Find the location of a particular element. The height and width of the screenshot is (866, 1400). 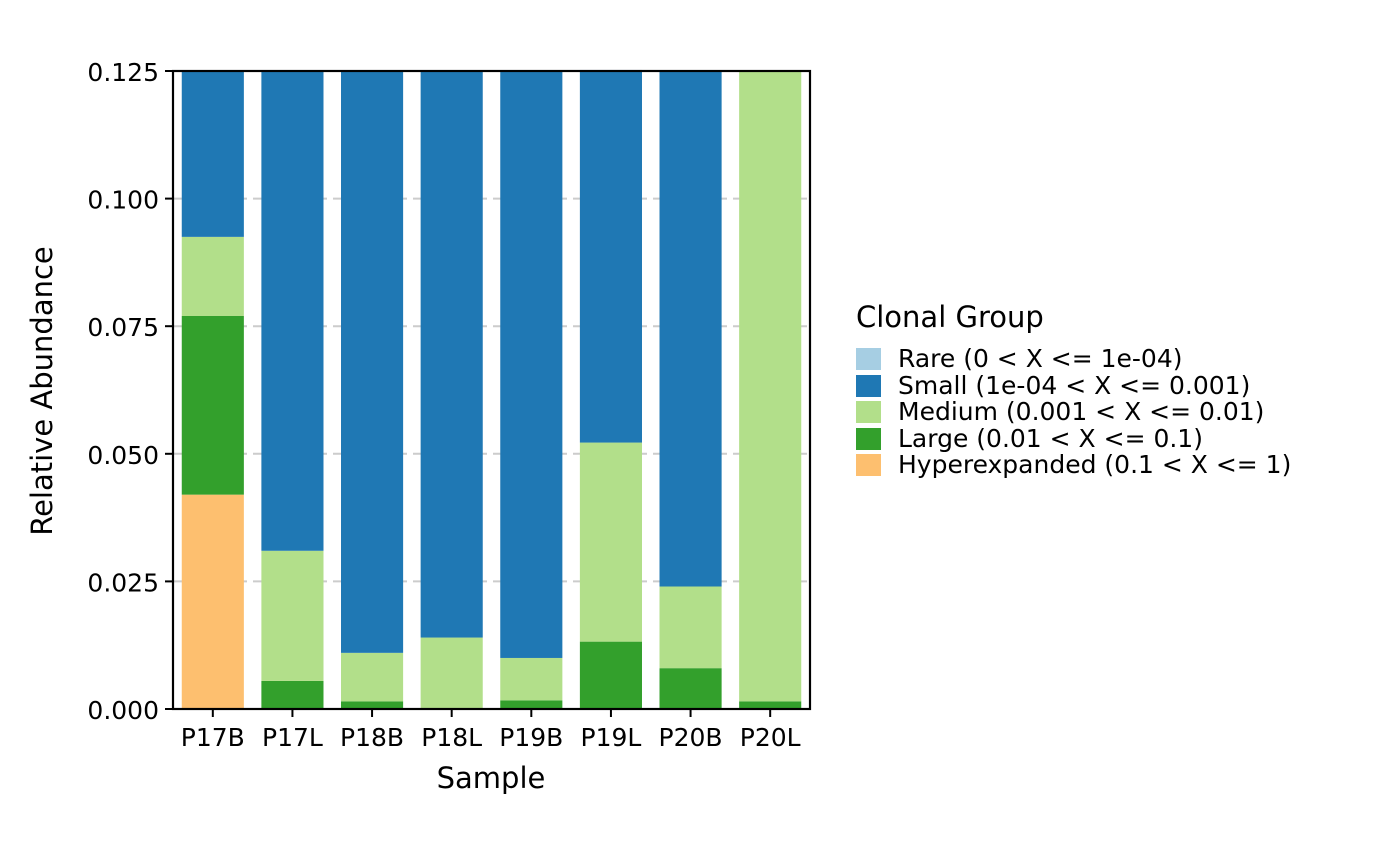

legend-label-1: Small (1e-04 < X <= 0.001) is located at coordinates (1074, 385).